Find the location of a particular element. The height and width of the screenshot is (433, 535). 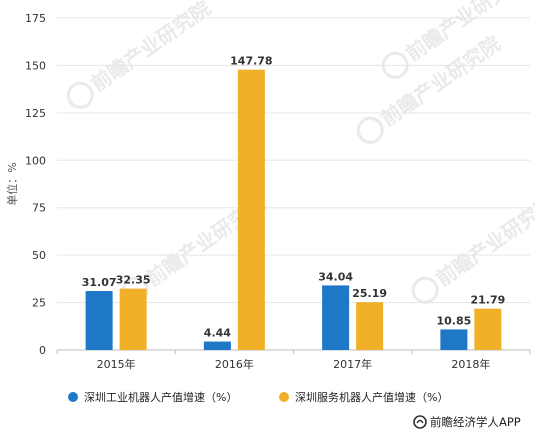

legend-label-service: 深圳服务机器人产值增速（%） is located at coordinates (371, 397).